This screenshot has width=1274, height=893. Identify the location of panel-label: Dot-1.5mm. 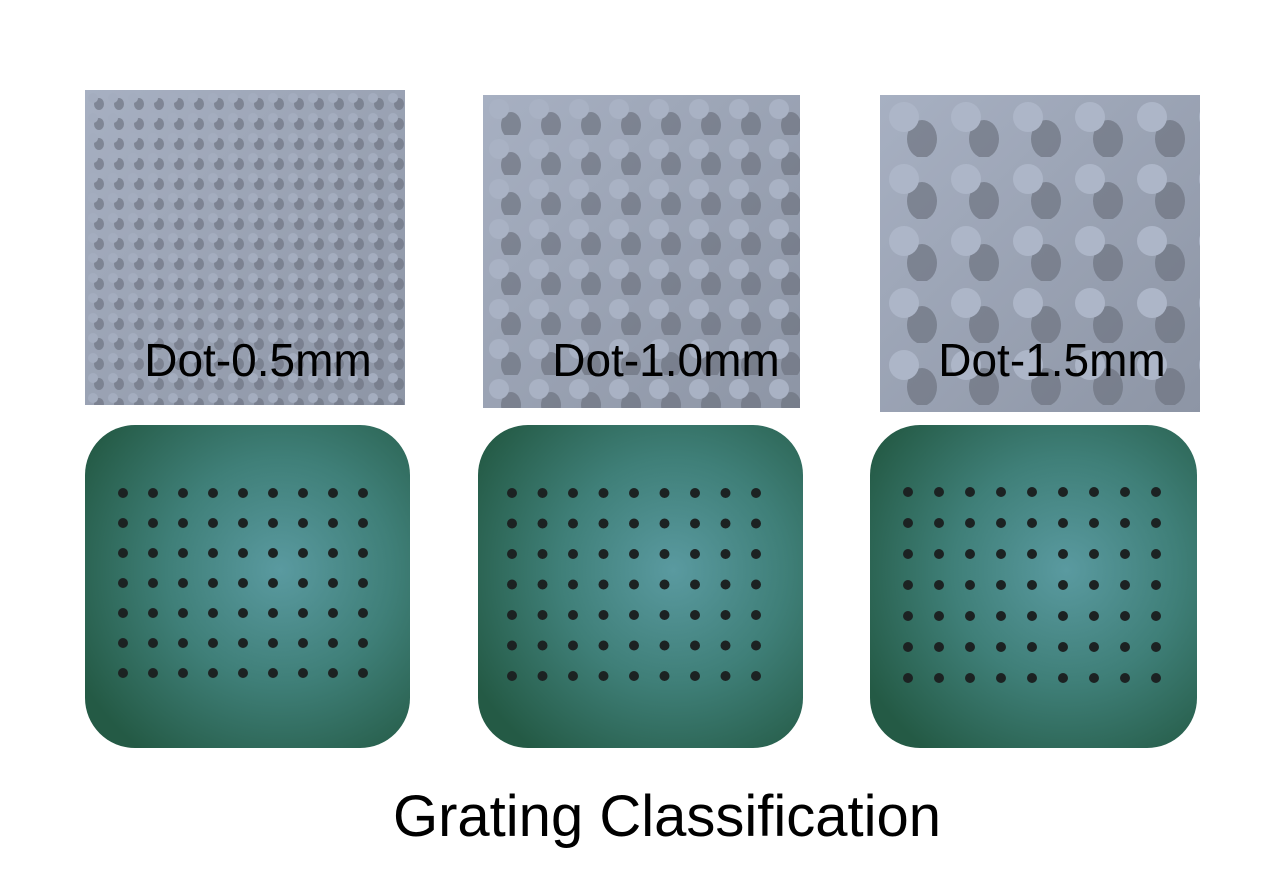
(1051, 360).